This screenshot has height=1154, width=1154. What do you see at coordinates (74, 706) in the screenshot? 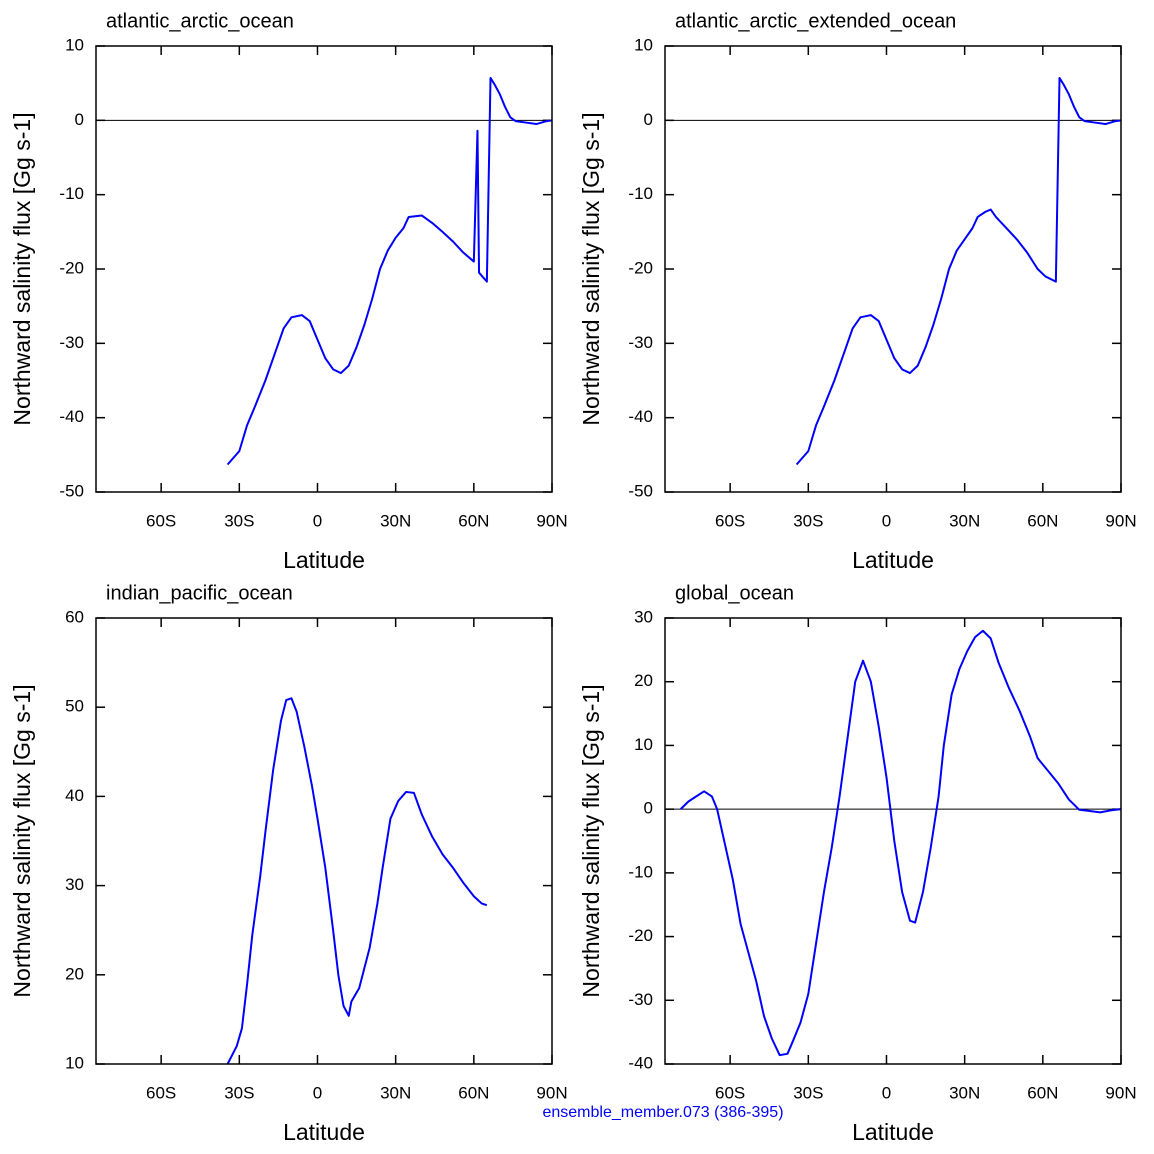
I see `y-tick-label: 50` at bounding box center [74, 706].